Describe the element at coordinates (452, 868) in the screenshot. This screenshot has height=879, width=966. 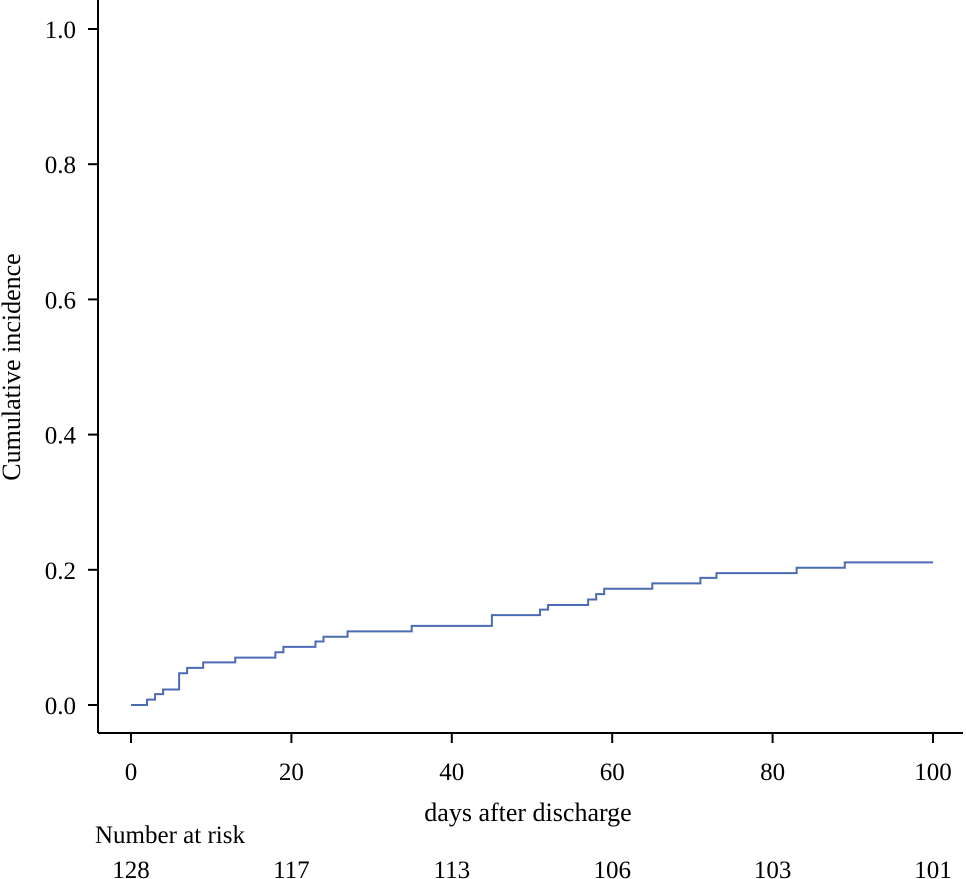
I see `risk-table-value: 113` at that location.